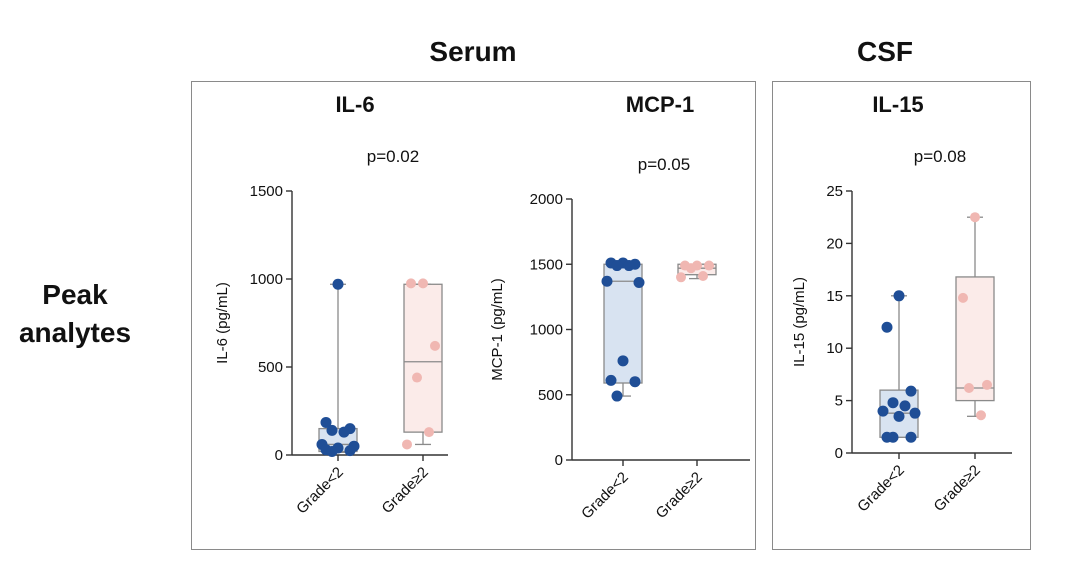  Describe the element at coordinates (354, 104) in the screenshot. I see `chart-title: IL-6` at that location.